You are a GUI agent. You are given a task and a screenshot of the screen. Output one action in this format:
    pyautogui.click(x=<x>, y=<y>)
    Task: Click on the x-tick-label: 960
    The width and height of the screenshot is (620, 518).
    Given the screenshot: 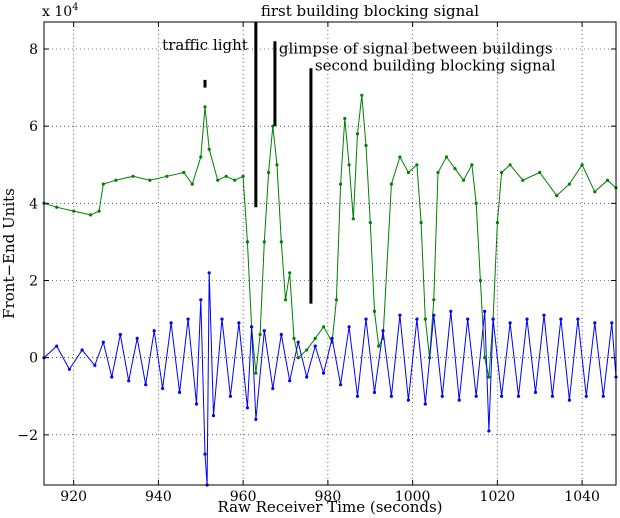 What is the action you would take?
    pyautogui.click(x=243, y=497)
    